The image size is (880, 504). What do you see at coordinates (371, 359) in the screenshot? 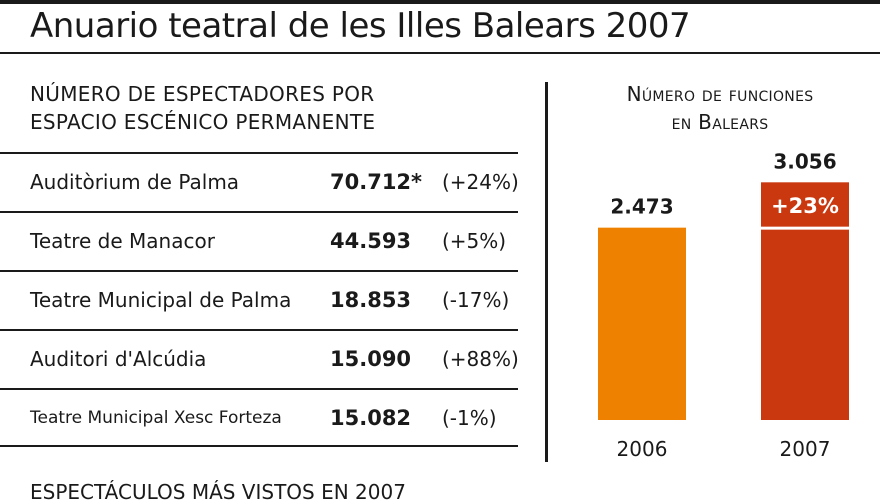
I see `spectator-count: 15.090` at bounding box center [371, 359].